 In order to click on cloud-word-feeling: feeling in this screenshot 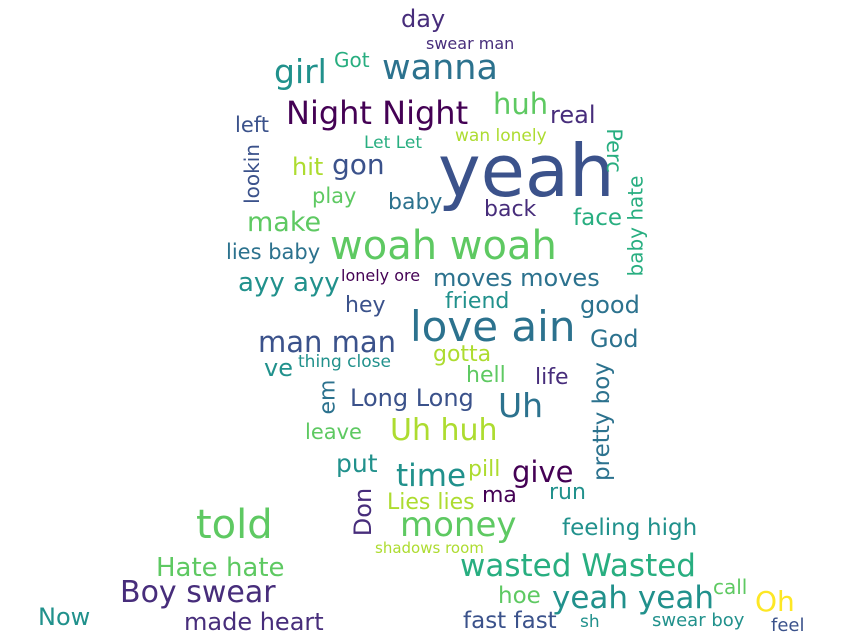, I will do `click(601, 528)`.